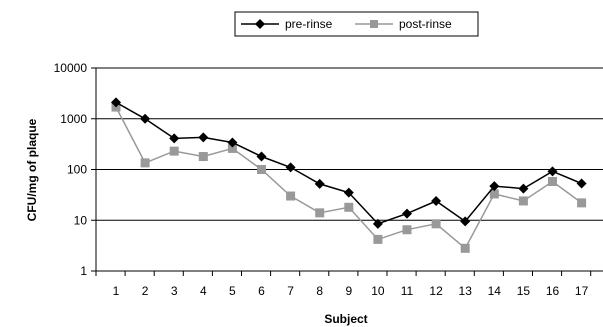  What do you see at coordinates (290, 291) in the screenshot?
I see `x-tick-label: 7` at bounding box center [290, 291].